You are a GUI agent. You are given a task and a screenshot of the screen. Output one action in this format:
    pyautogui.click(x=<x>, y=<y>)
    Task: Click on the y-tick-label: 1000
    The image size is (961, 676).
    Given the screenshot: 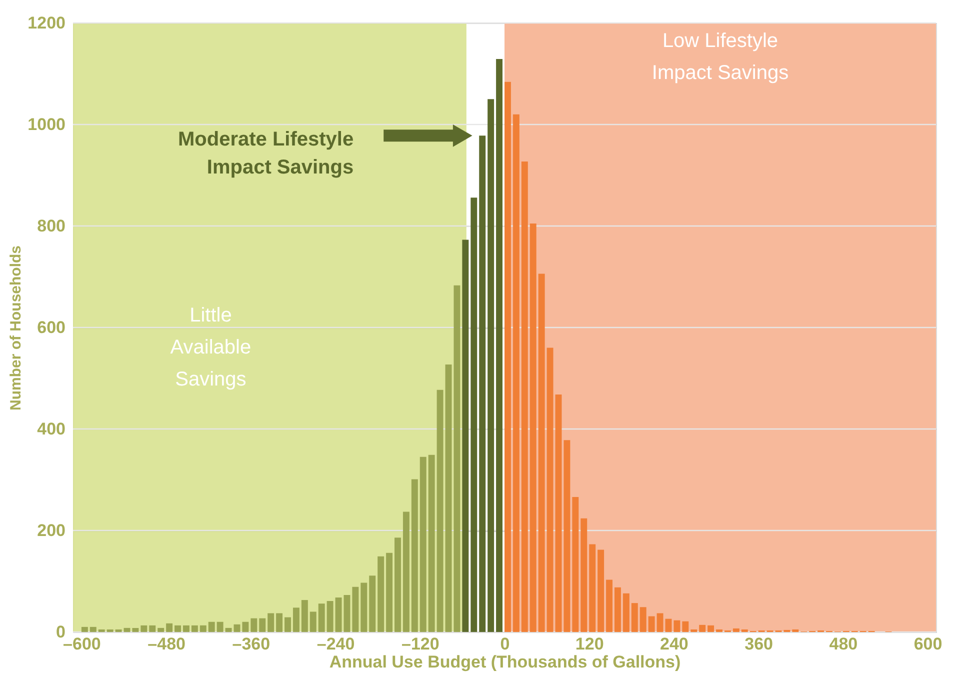 What is the action you would take?
    pyautogui.click(x=47, y=124)
    